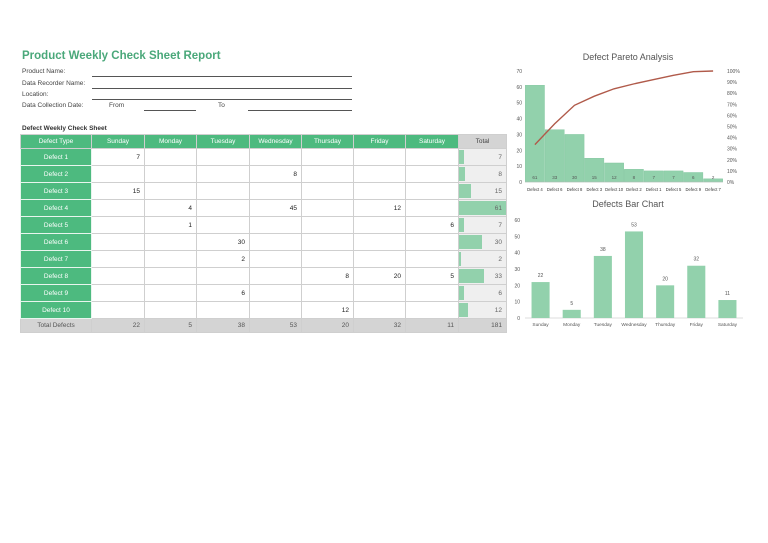 The width and height of the screenshot is (768, 543). Describe the element at coordinates (500, 225) in the screenshot. I see `total-value: 7` at that location.